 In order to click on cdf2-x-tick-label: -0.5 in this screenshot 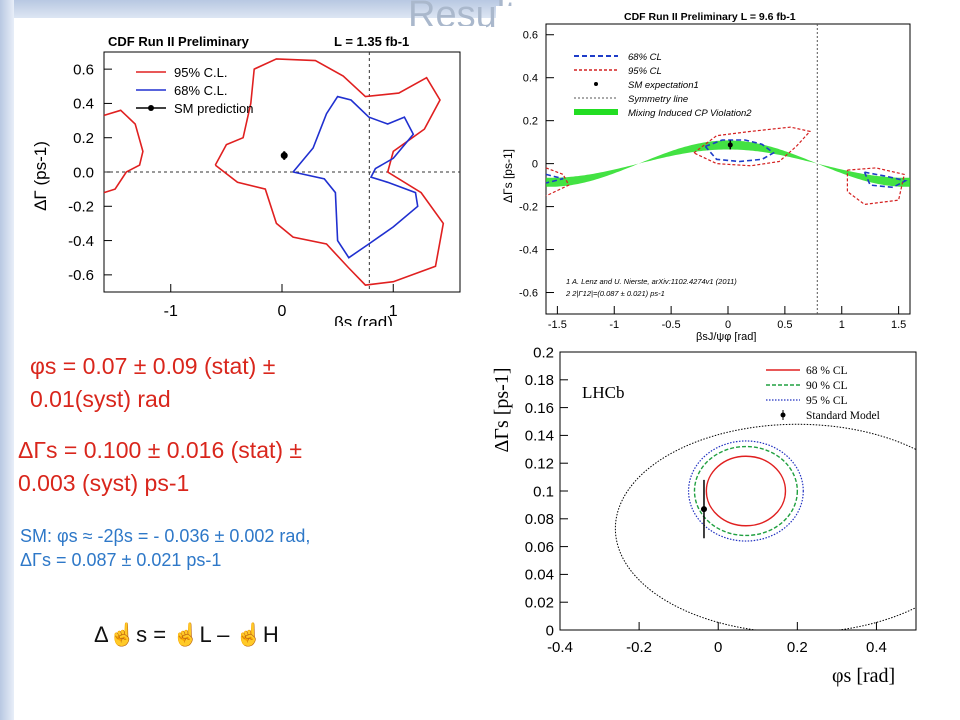, I will do `click(671, 325)`.